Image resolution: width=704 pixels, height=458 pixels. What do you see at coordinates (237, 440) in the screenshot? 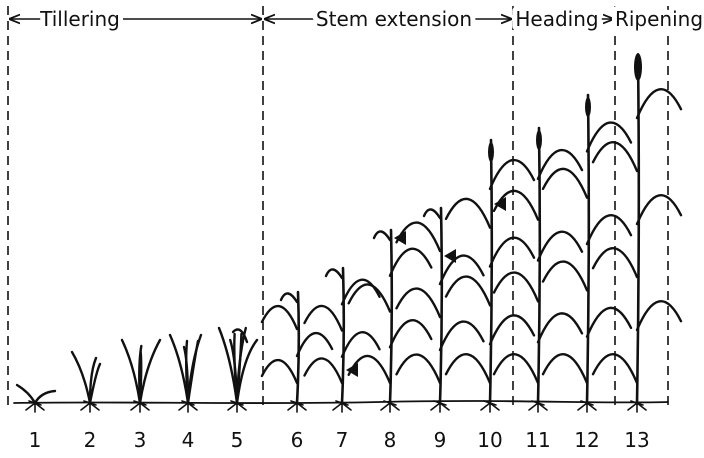
I see `plant-number: 5` at bounding box center [237, 440].